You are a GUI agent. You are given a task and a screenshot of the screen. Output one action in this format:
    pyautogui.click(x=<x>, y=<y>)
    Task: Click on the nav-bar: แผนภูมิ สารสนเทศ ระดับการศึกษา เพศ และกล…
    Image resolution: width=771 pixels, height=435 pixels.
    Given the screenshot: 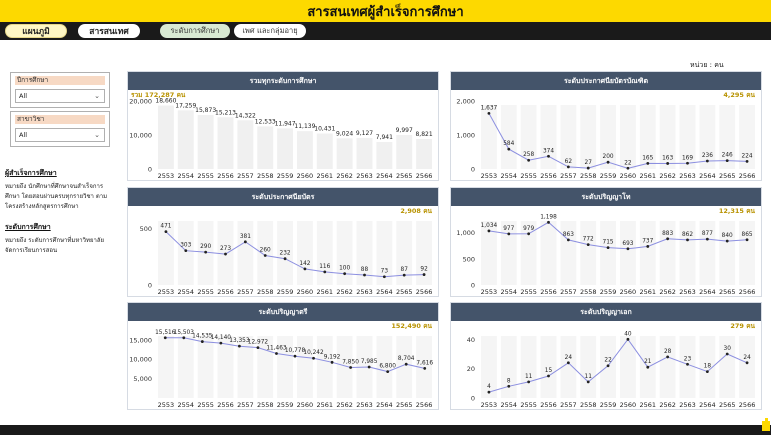 What is the action you would take?
    pyautogui.click(x=385, y=31)
    